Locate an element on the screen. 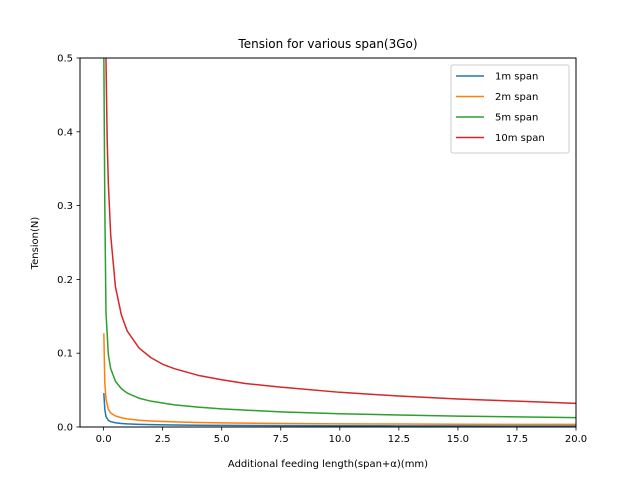 This screenshot has height=480, width=640. x-tick-label: 5.0 is located at coordinates (222, 439).